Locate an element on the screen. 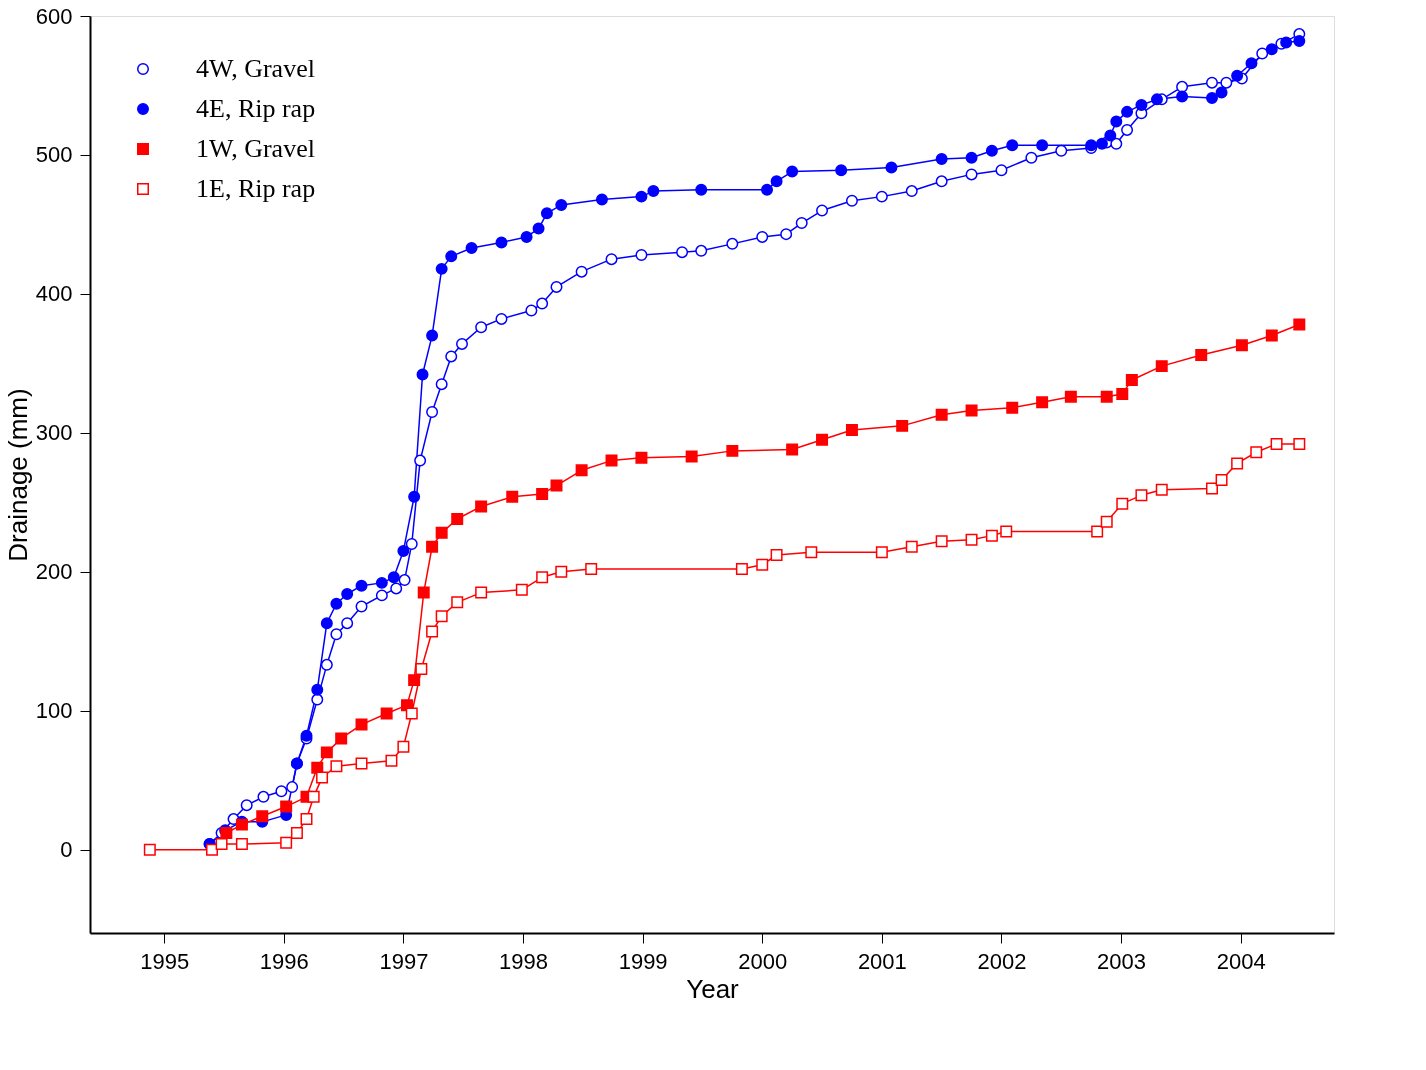  x-tick-label: 1997 is located at coordinates (404, 961).